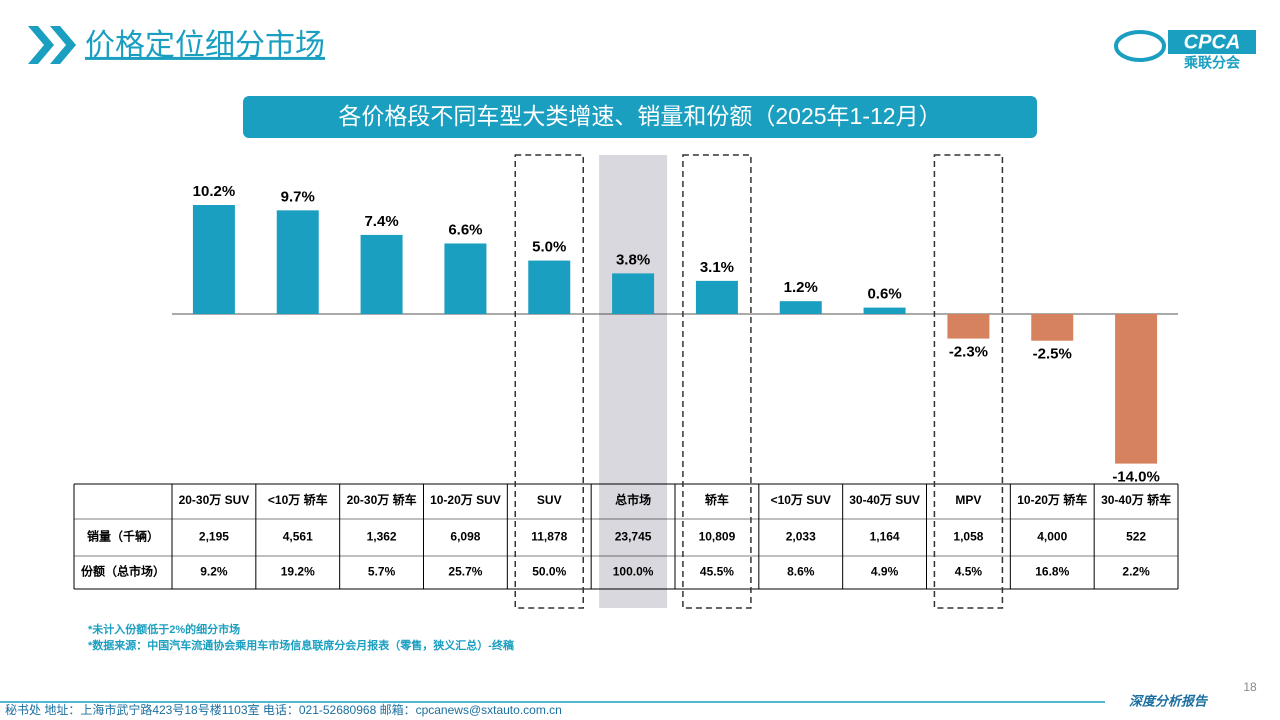  What do you see at coordinates (214, 537) in the screenshot?
I see `table-cell: 2,195` at bounding box center [214, 537].